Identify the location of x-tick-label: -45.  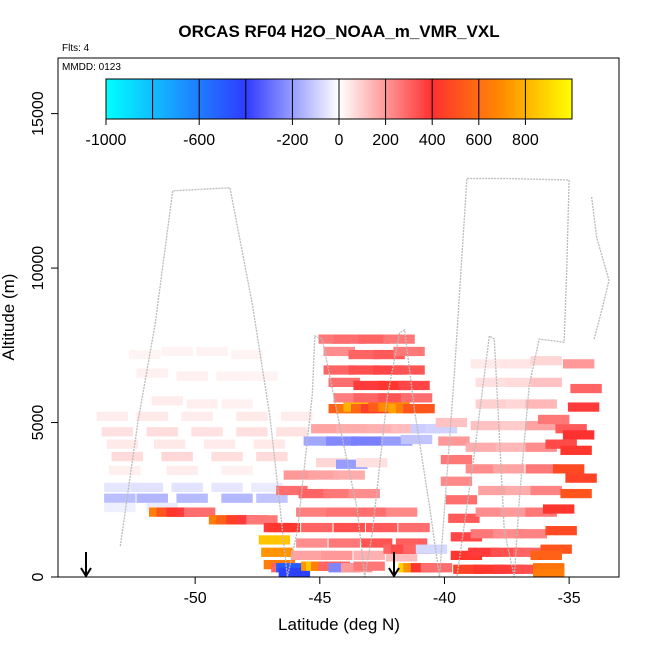
(319, 598).